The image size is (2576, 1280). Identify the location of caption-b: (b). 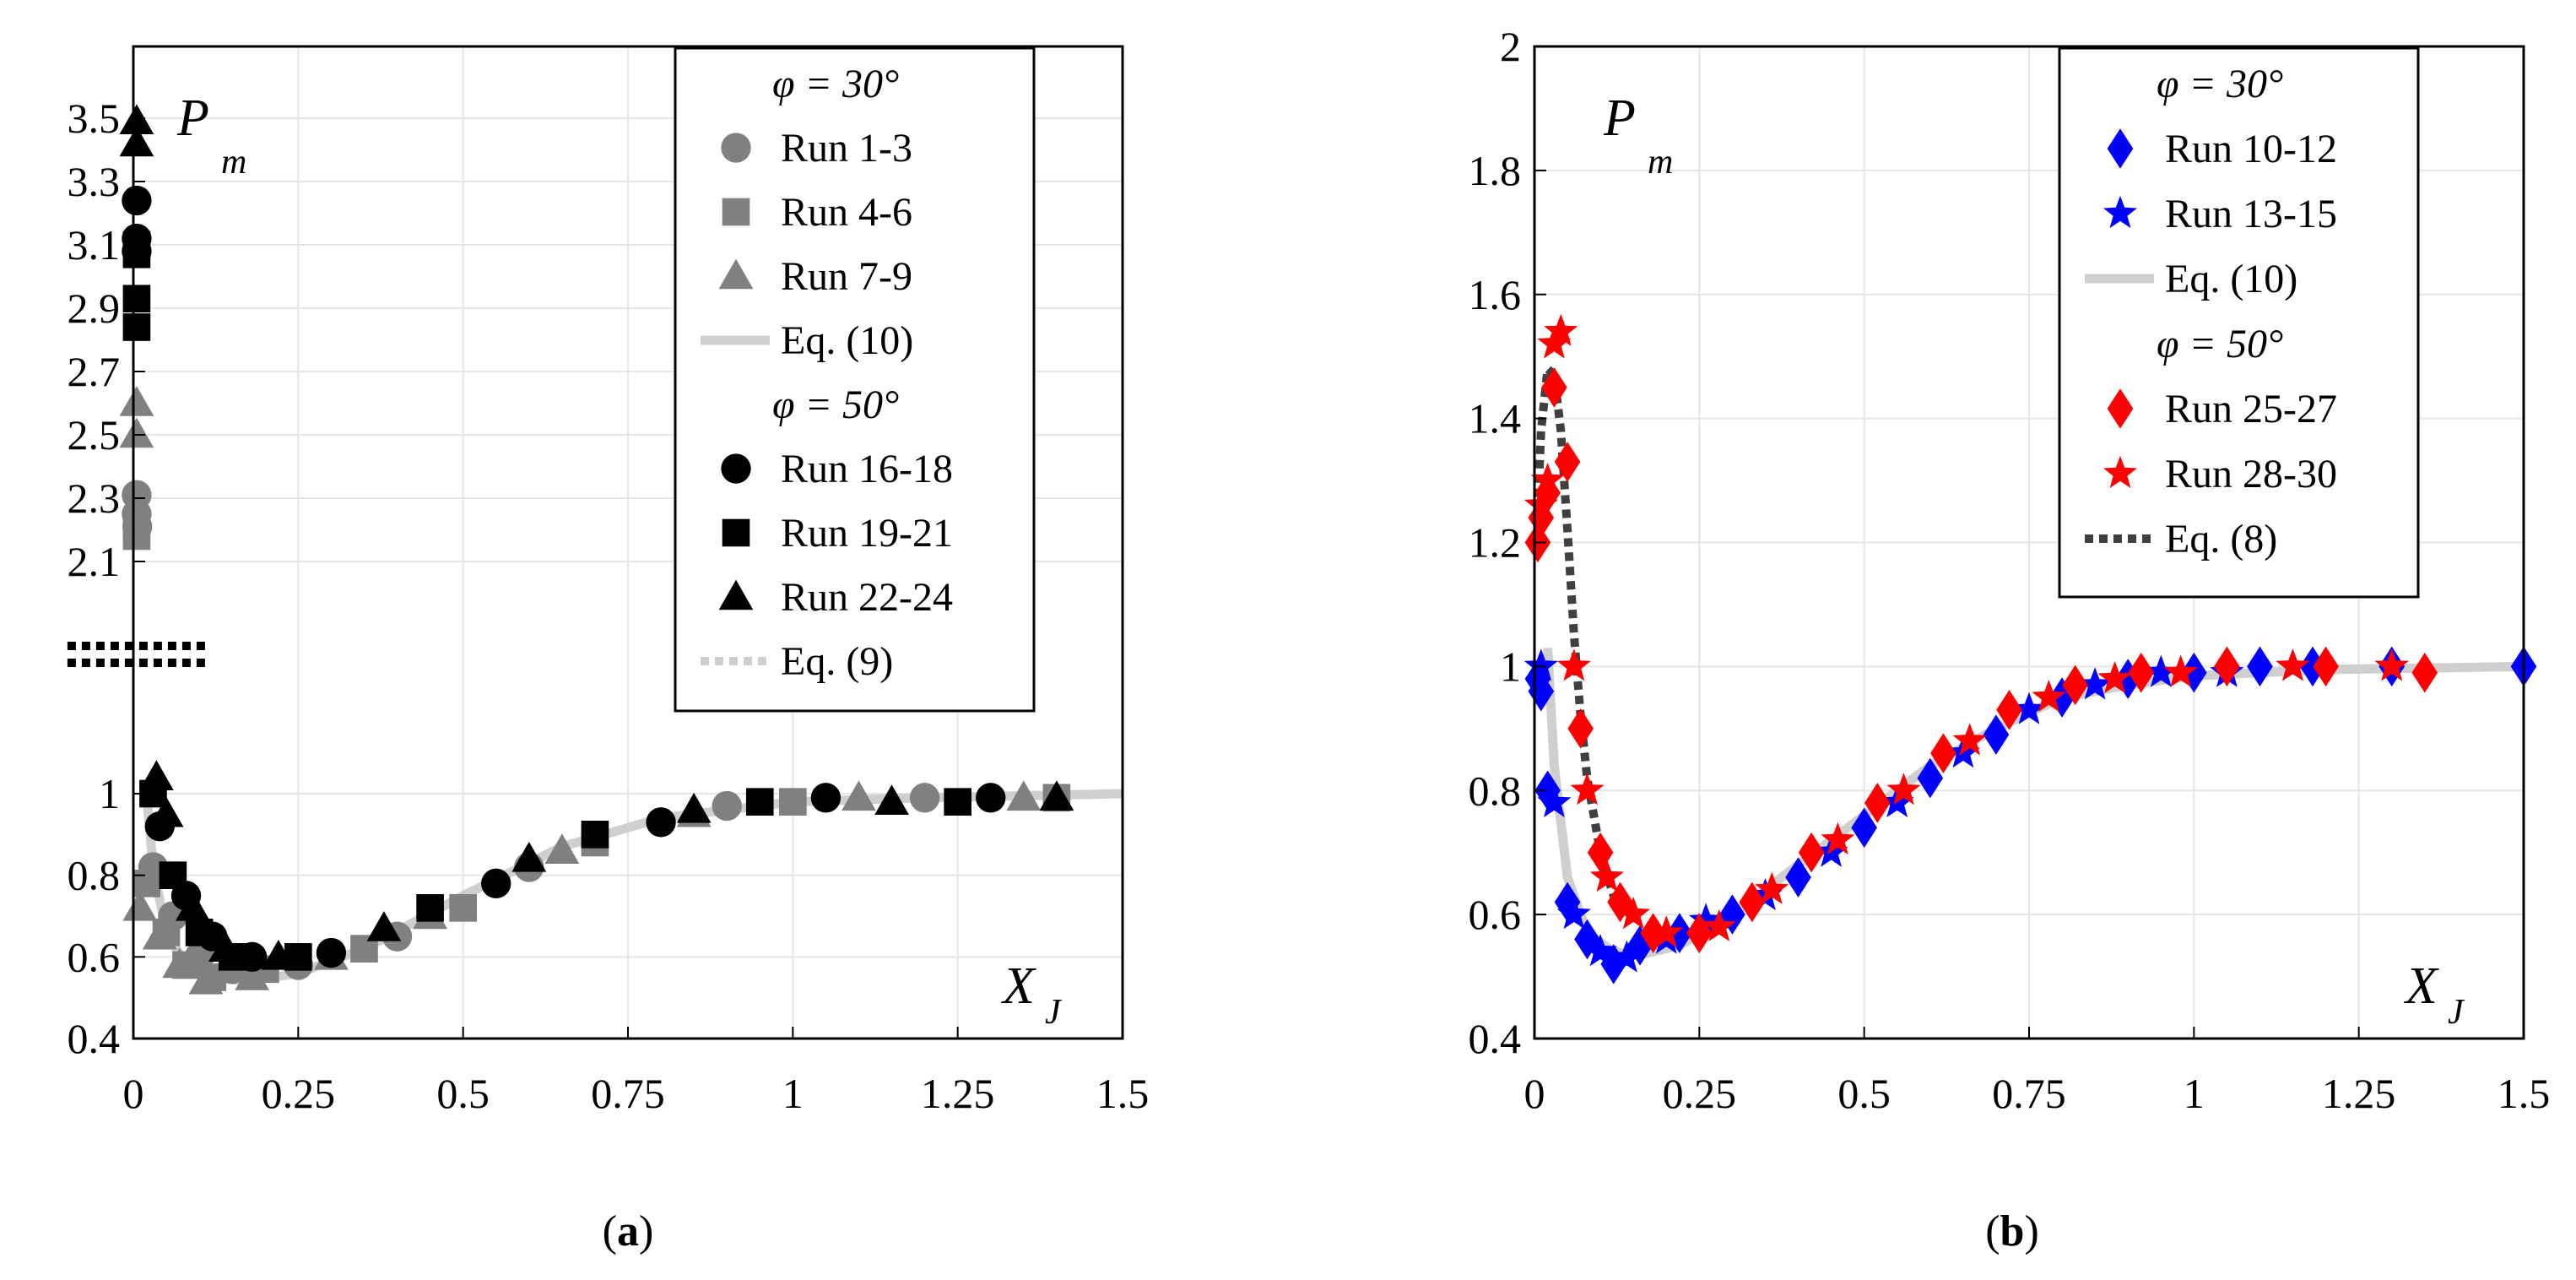
(2012, 1231).